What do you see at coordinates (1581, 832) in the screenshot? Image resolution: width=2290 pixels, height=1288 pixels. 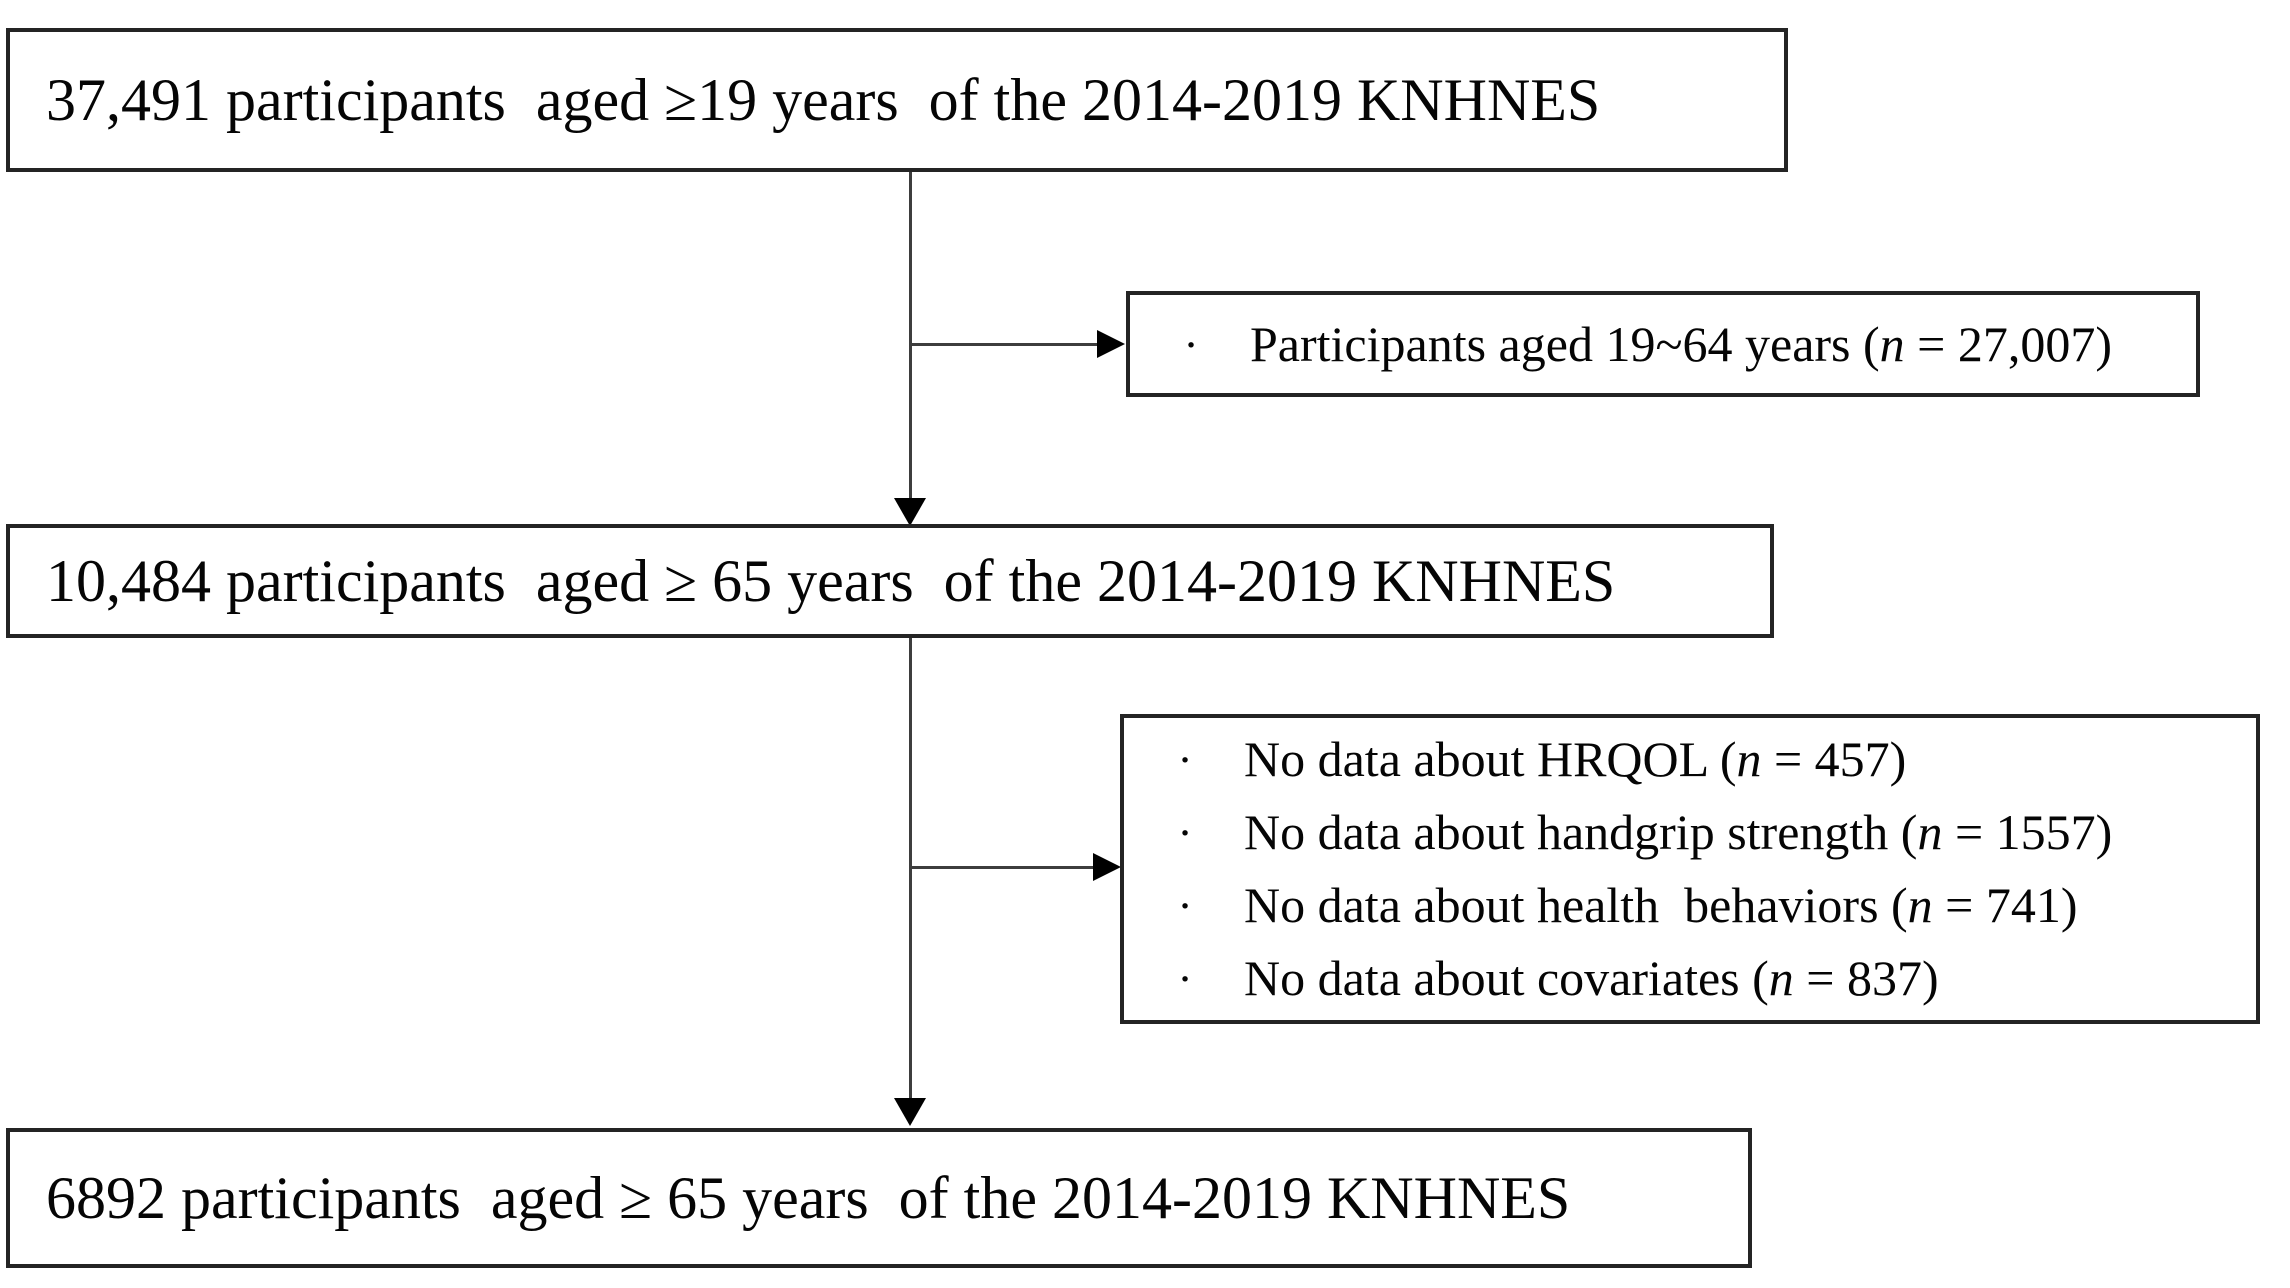 I see `excluded-item-handgrip-text: No data about handgrip strength (` at bounding box center [1581, 832].